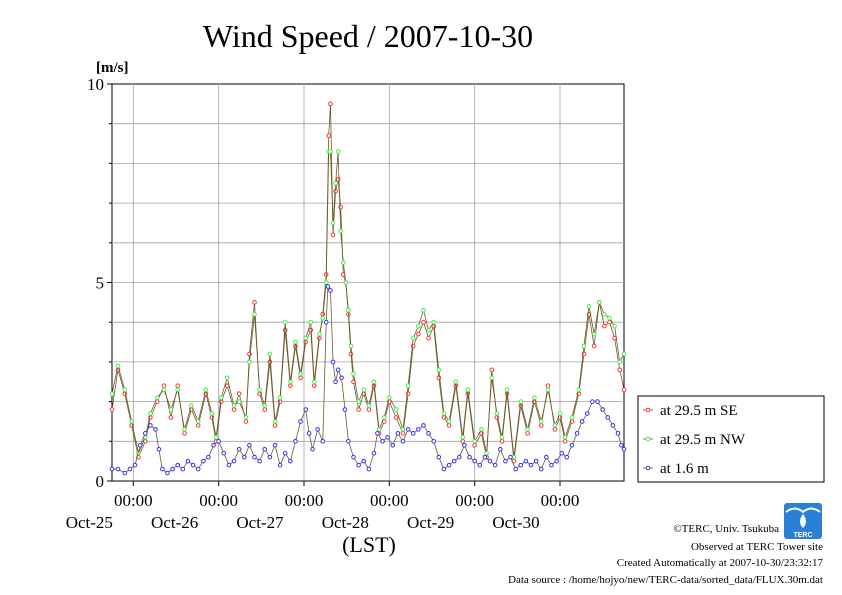 This screenshot has height=595, width=842. Describe the element at coordinates (802, 535) in the screenshot. I see `logo-text: TERC` at that location.